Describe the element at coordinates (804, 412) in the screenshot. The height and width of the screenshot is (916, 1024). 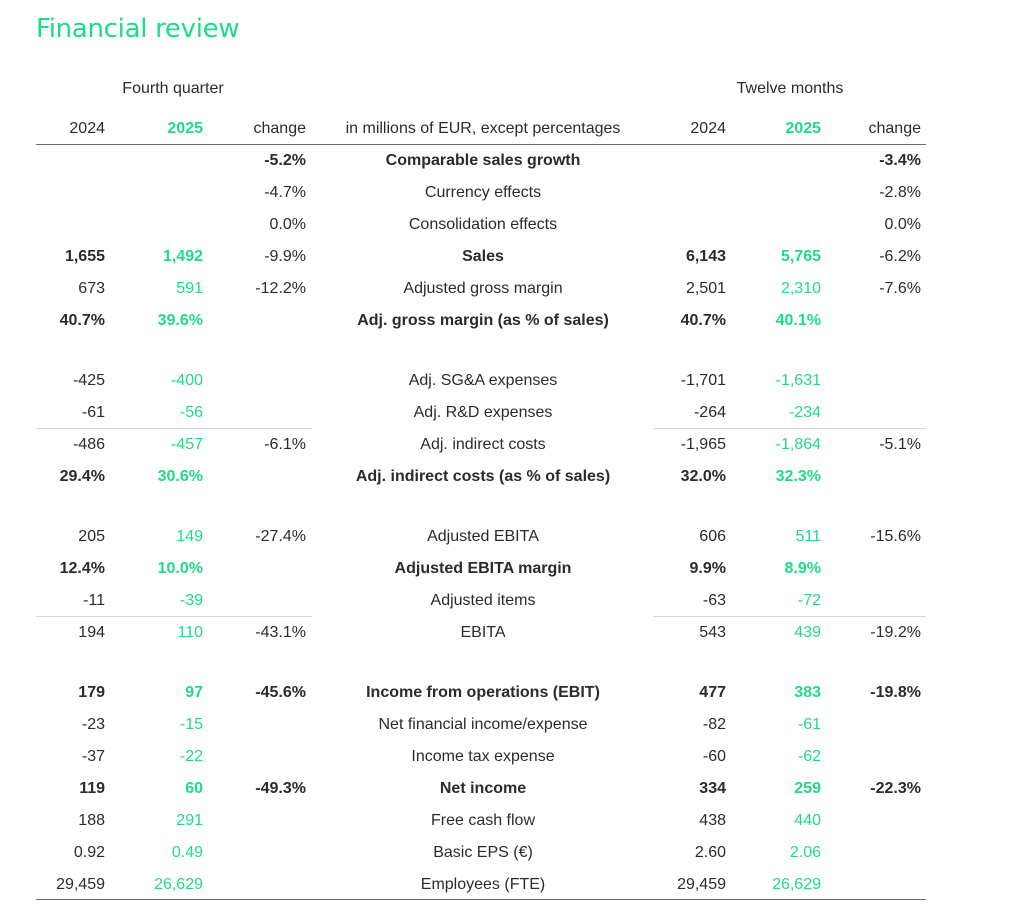
I see `fy-2025-value: -234` at that location.